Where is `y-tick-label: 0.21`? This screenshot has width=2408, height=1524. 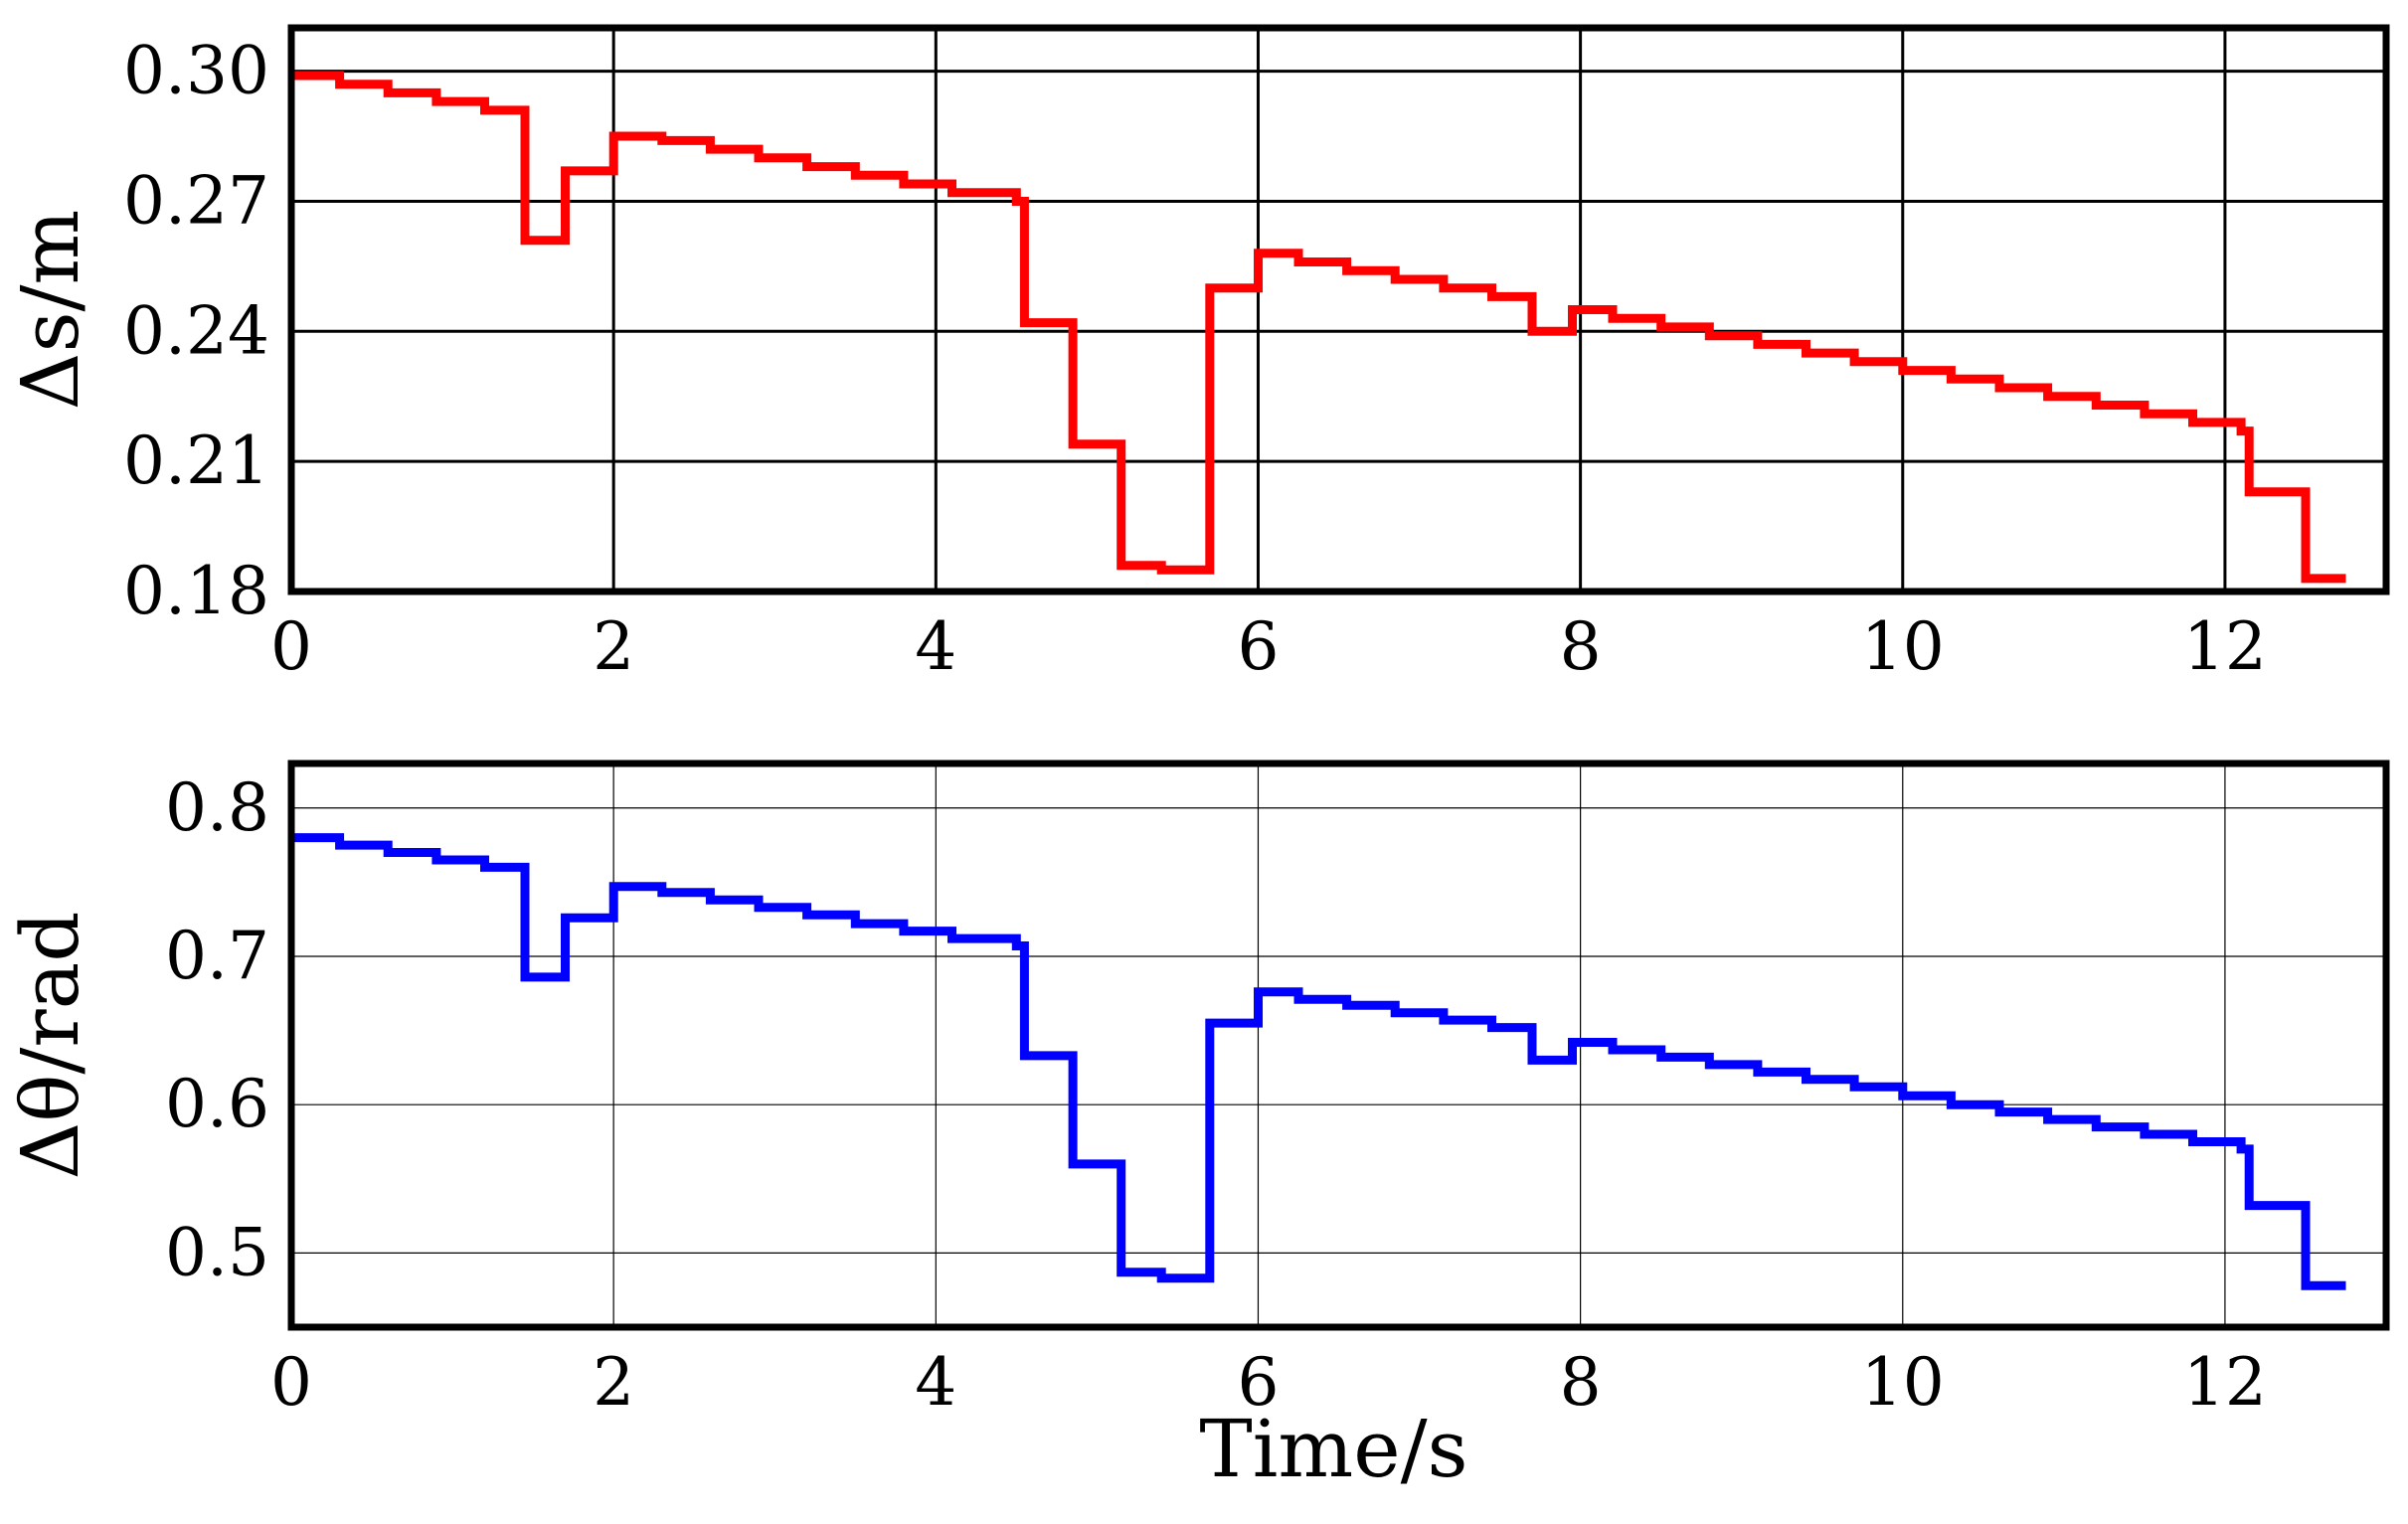
y-tick-label: 0.21 is located at coordinates (196, 461).